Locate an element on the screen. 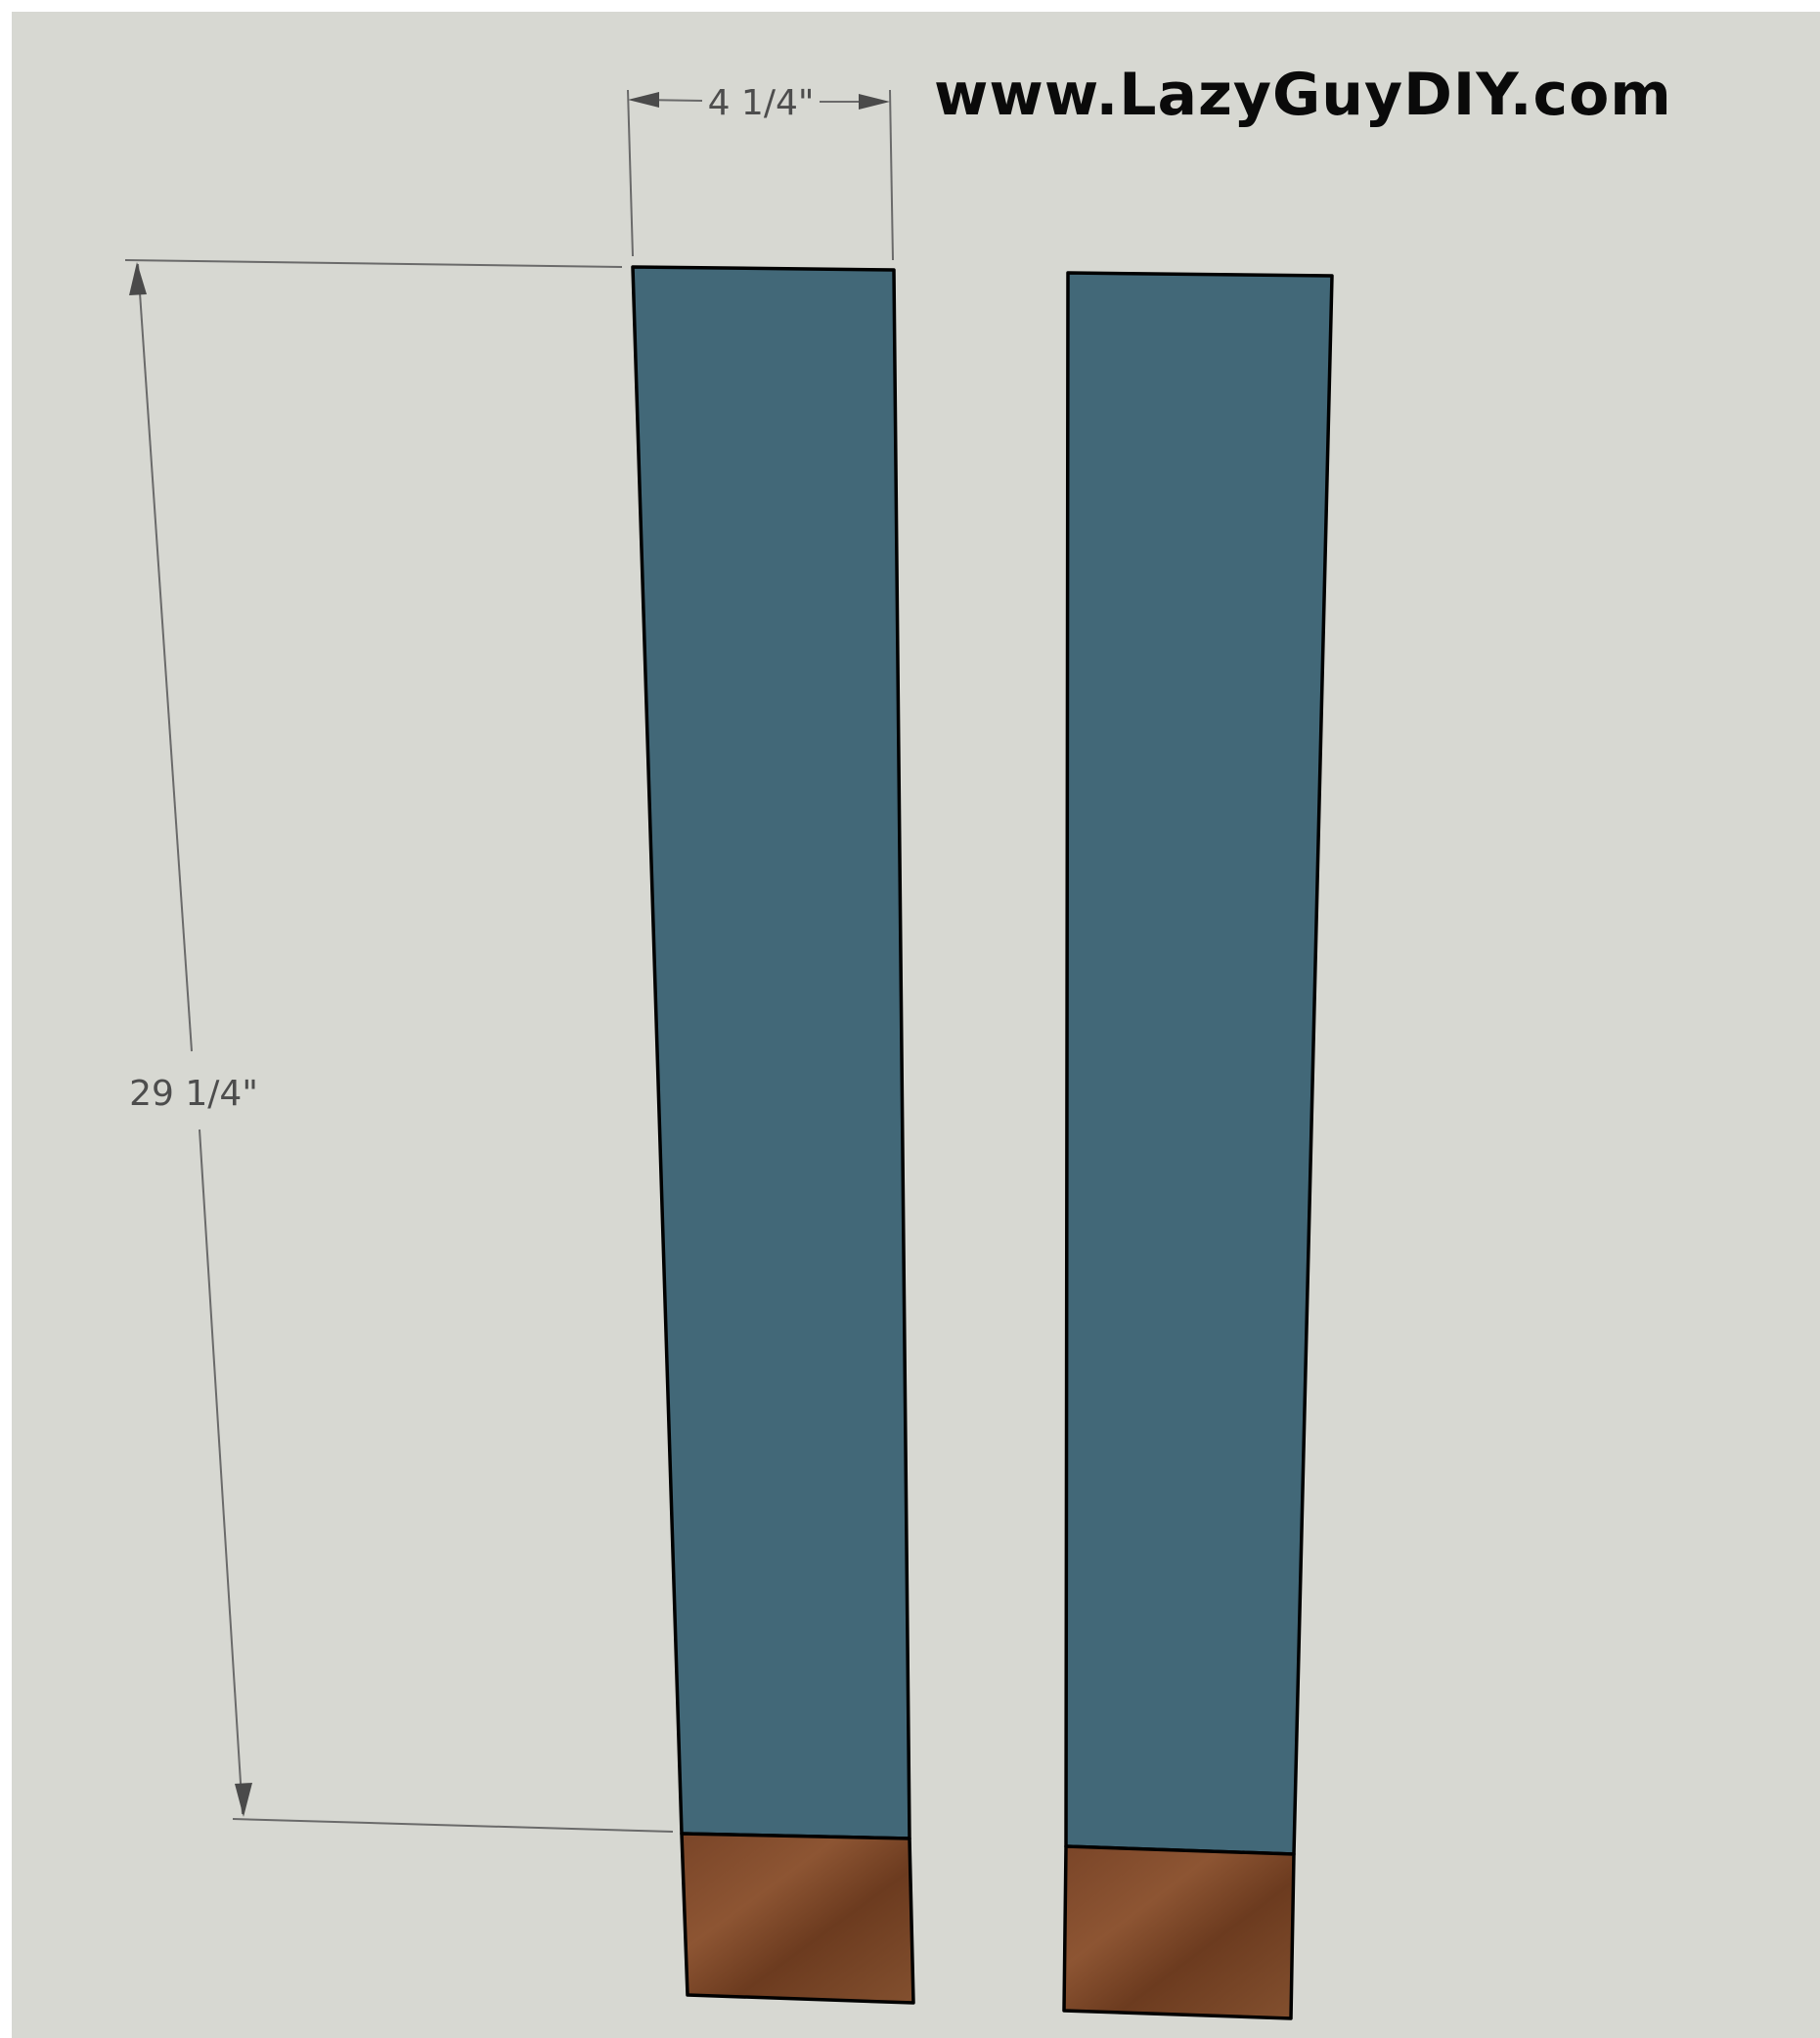 This screenshot has width=1820, height=2038. height-dimension-line-lower is located at coordinates (221, 1472).